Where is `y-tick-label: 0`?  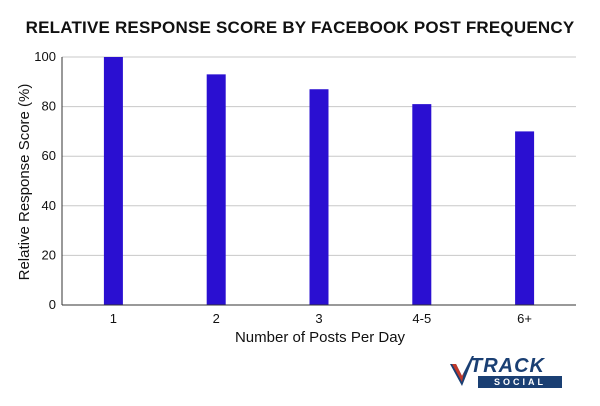
y-tick-label: 0 is located at coordinates (52, 304).